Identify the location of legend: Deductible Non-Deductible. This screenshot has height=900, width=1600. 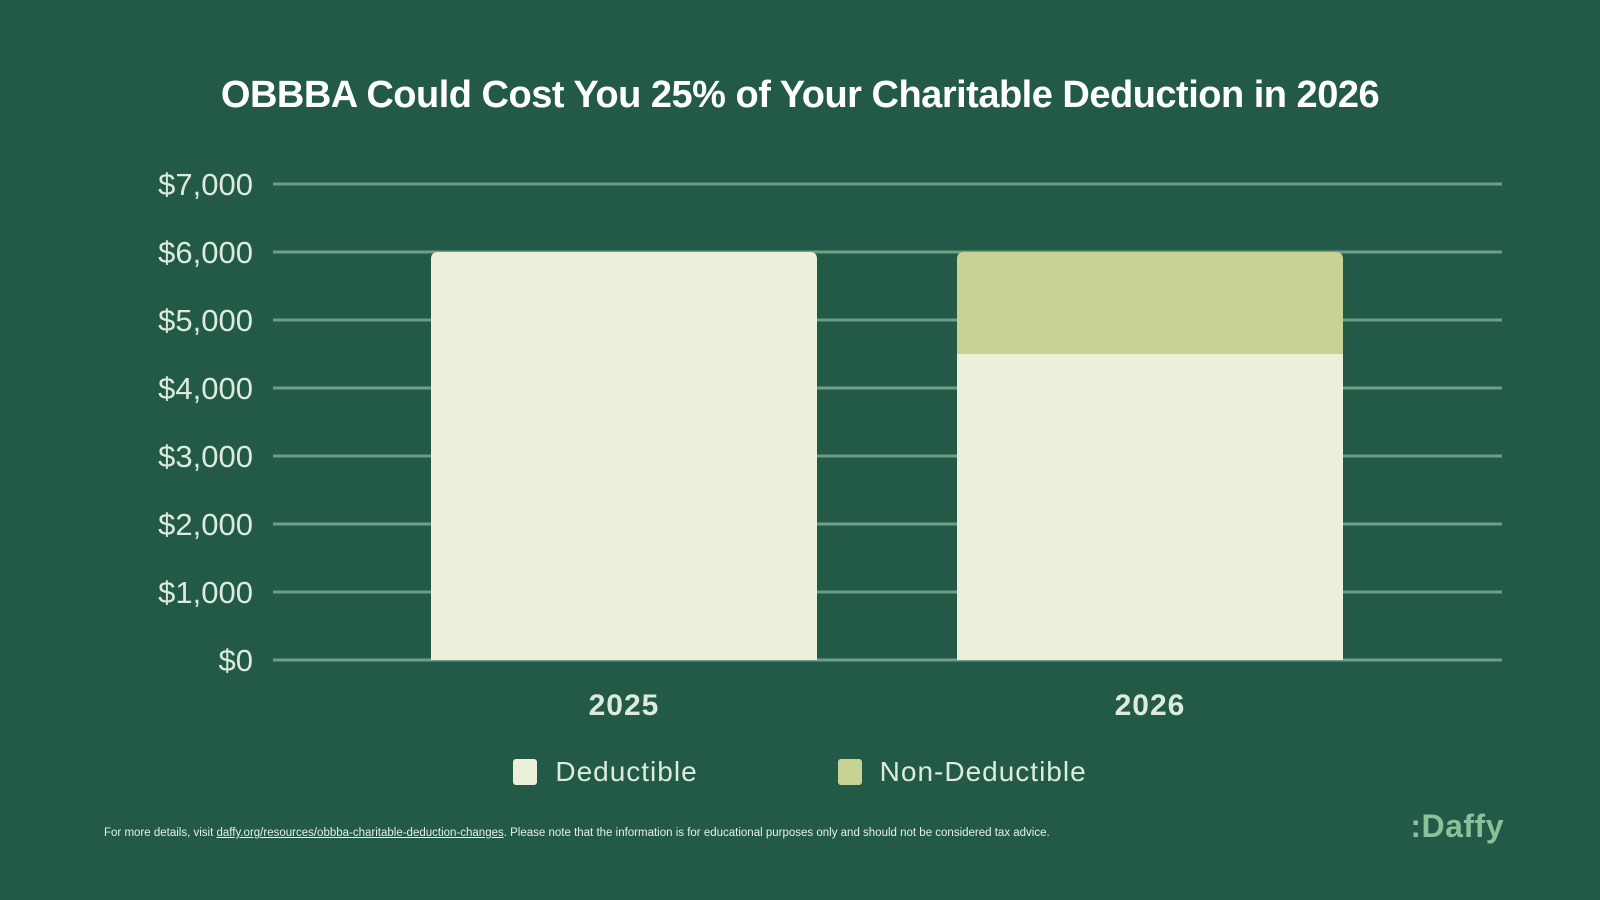
(800, 772).